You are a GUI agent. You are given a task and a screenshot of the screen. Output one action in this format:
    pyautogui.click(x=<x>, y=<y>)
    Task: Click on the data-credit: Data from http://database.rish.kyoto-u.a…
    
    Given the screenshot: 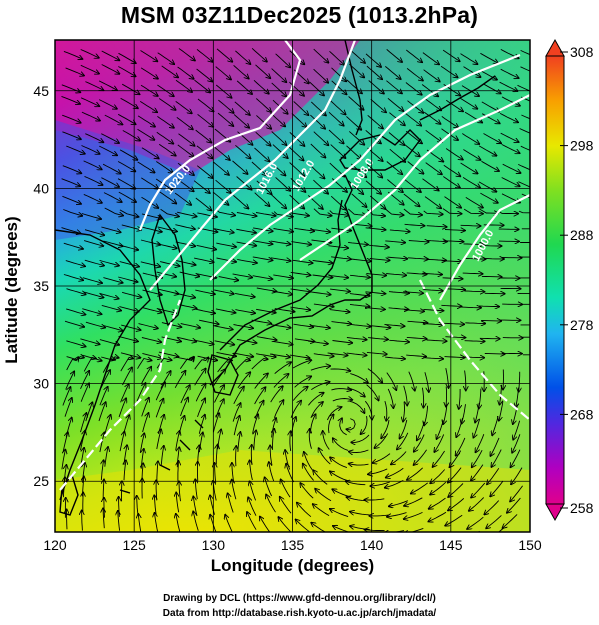 What is the action you would take?
    pyautogui.click(x=299, y=613)
    